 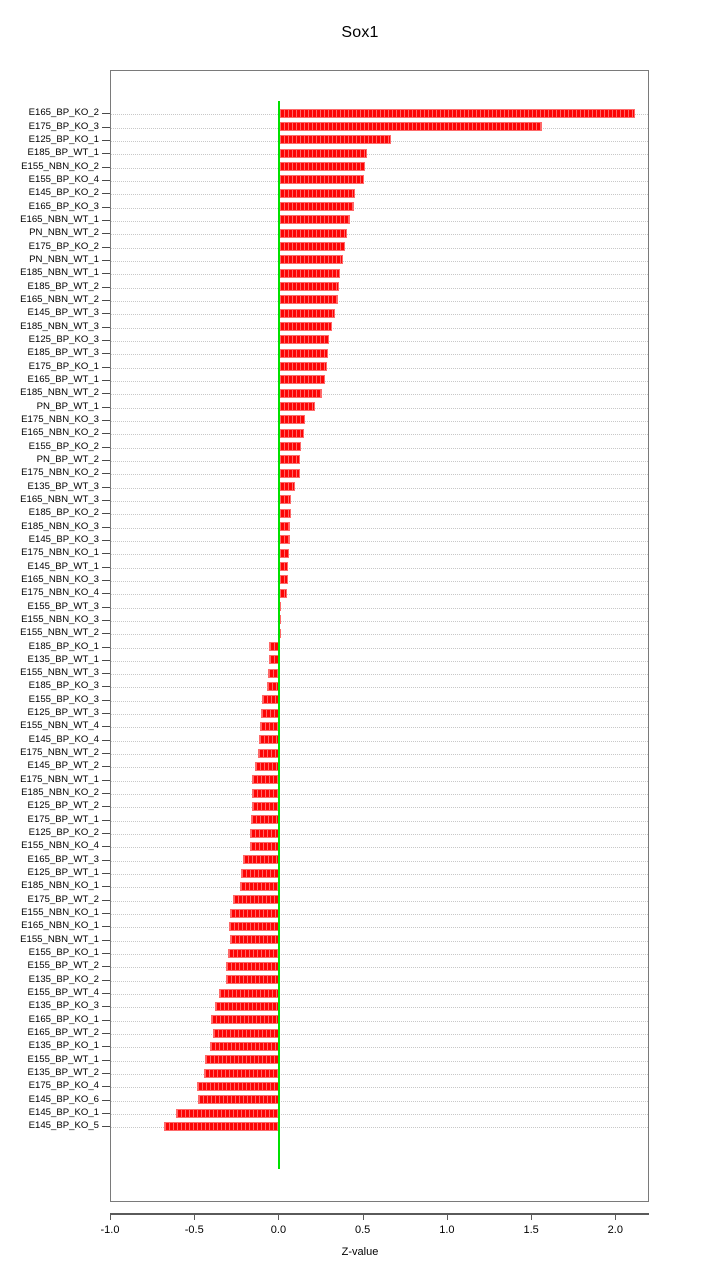 What do you see at coordinates (67, 406) in the screenshot?
I see `y-axis-tick-label: PN_BP_WT_1` at bounding box center [67, 406].